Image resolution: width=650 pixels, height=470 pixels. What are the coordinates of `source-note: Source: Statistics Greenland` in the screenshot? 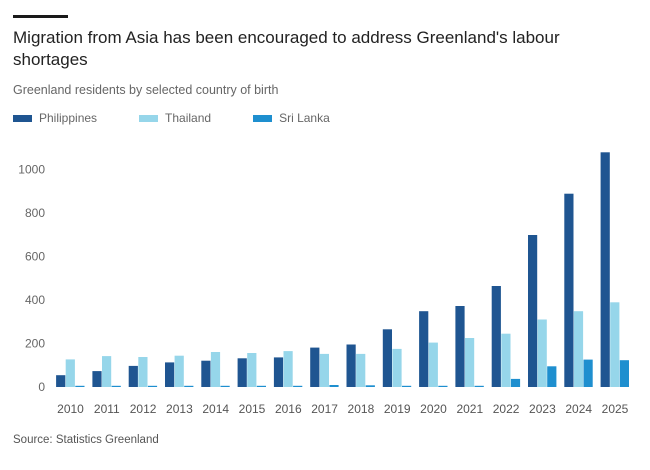 It's located at (86, 440).